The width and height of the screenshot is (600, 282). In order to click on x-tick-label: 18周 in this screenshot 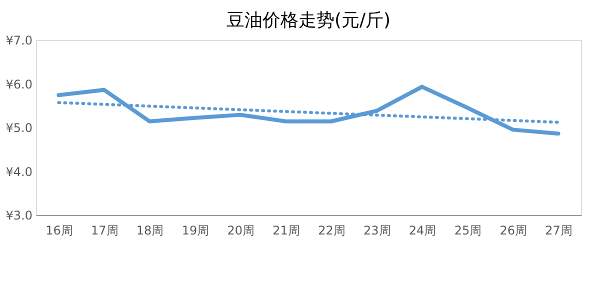, I will do `click(150, 231)`.